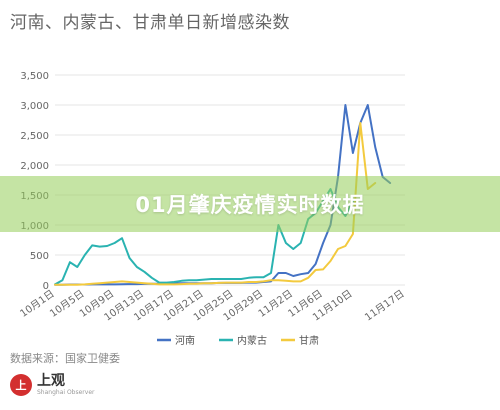 This screenshot has height=410, width=500. I want to click on y-tick-label: 0, so click(46, 286).